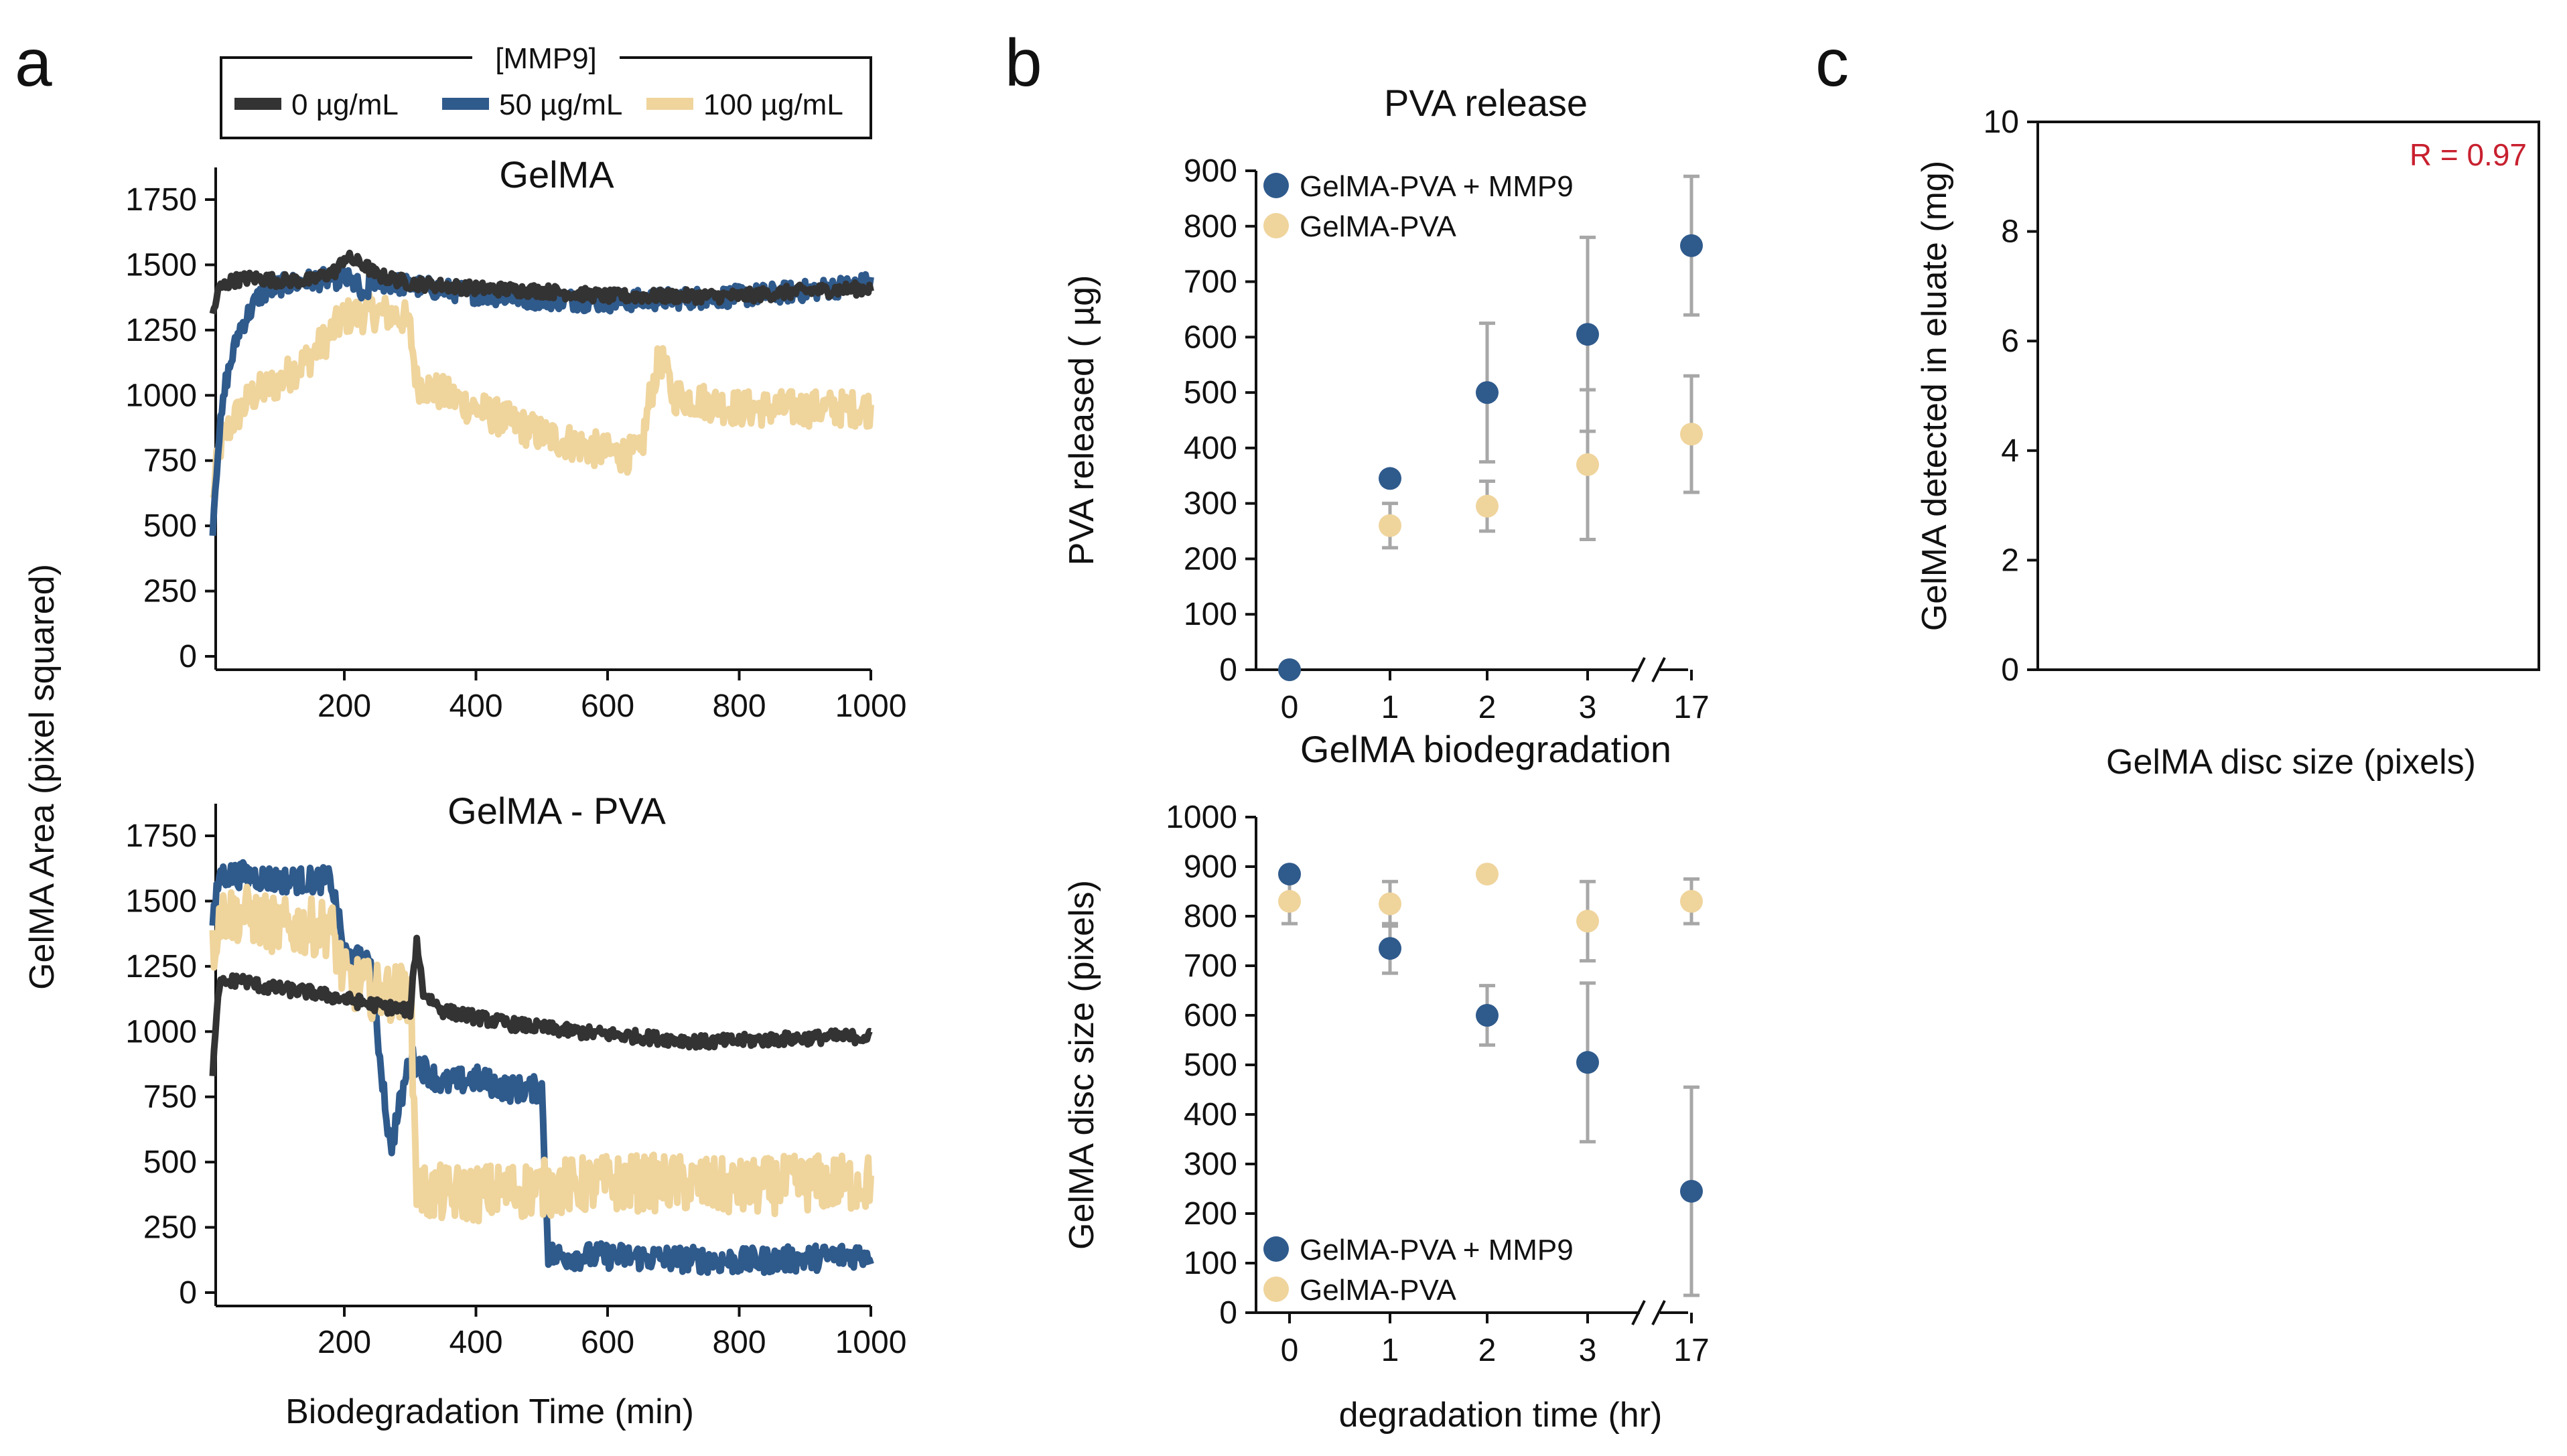 The height and width of the screenshot is (1456, 2567). What do you see at coordinates (773, 104) in the screenshot?
I see `legend-a-item-2: 100 µg/mL` at bounding box center [773, 104].